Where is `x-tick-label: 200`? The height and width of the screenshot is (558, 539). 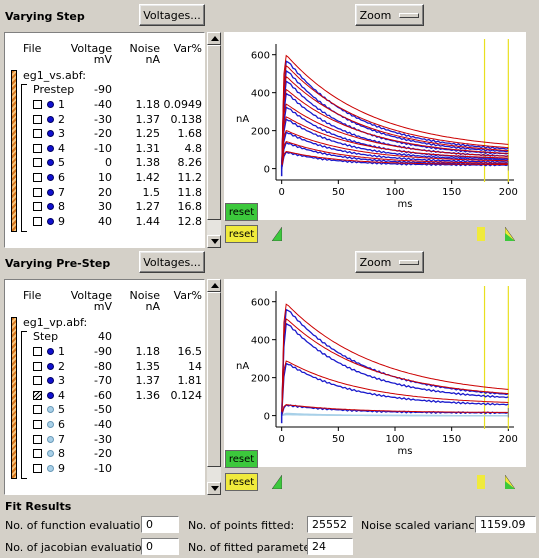
x-tick-label: 200 is located at coordinates (508, 439).